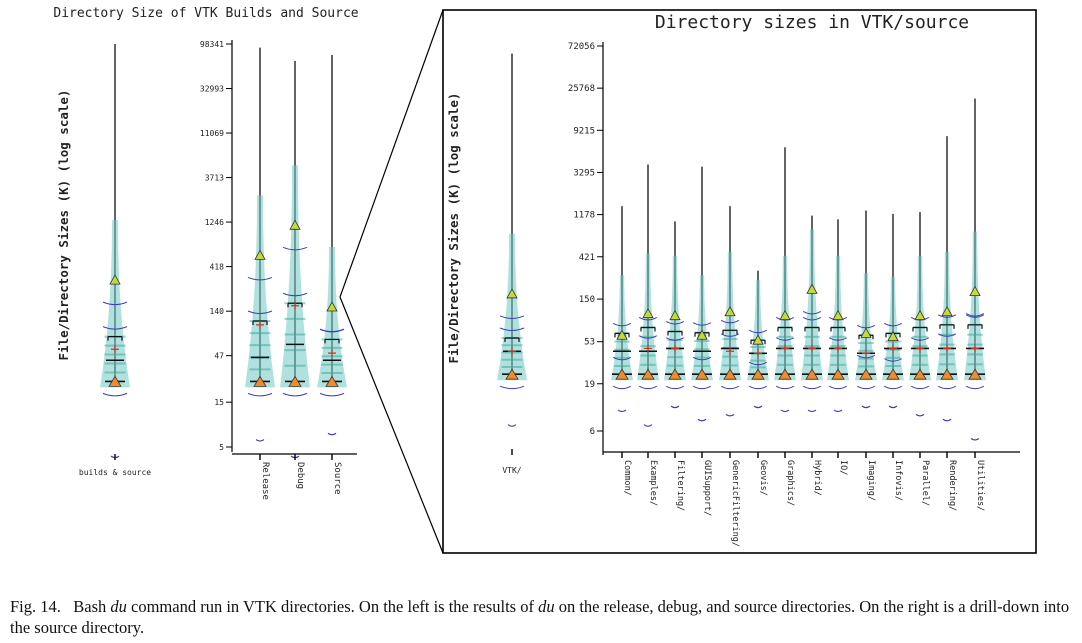 The image size is (1082, 643). What do you see at coordinates (212, 133) in the screenshot?
I see `y-tick-label: 11069` at bounding box center [212, 133].